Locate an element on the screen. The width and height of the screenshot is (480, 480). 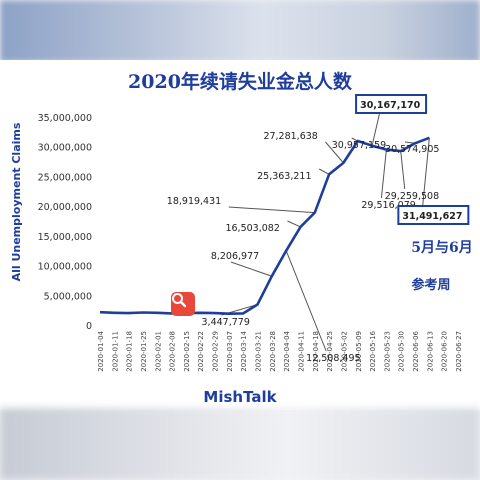
y-tick-label: 0 is located at coordinates (89, 326).